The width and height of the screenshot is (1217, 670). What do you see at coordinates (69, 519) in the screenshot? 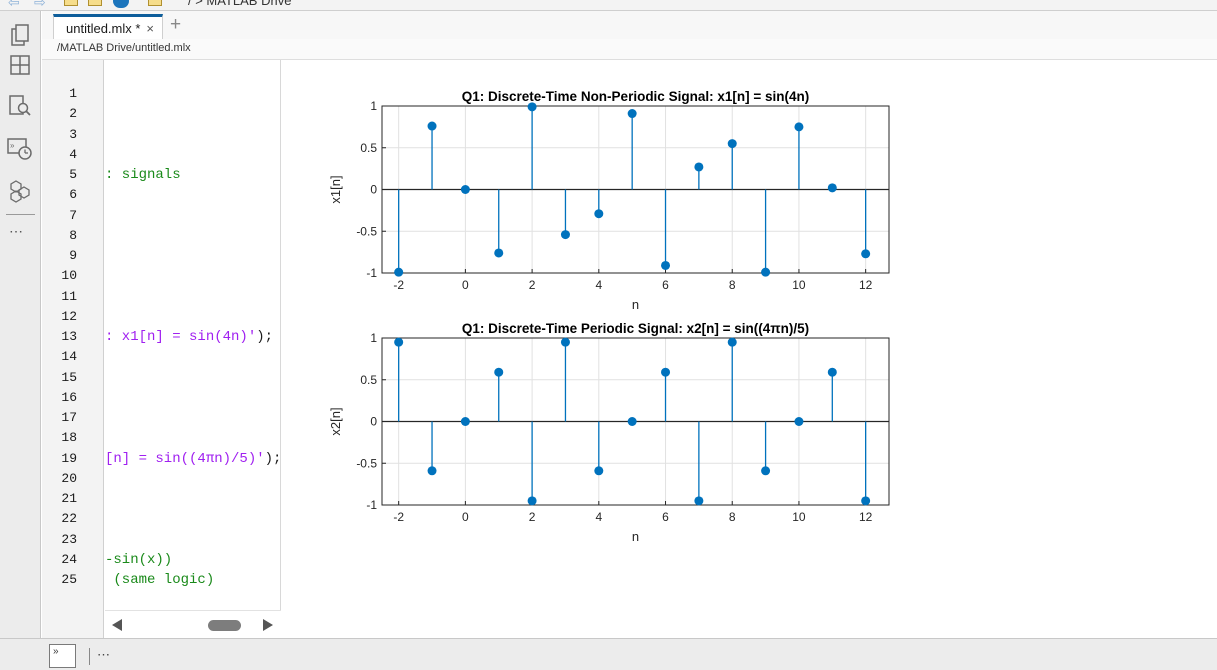
I see `line-number: 22` at bounding box center [69, 519].